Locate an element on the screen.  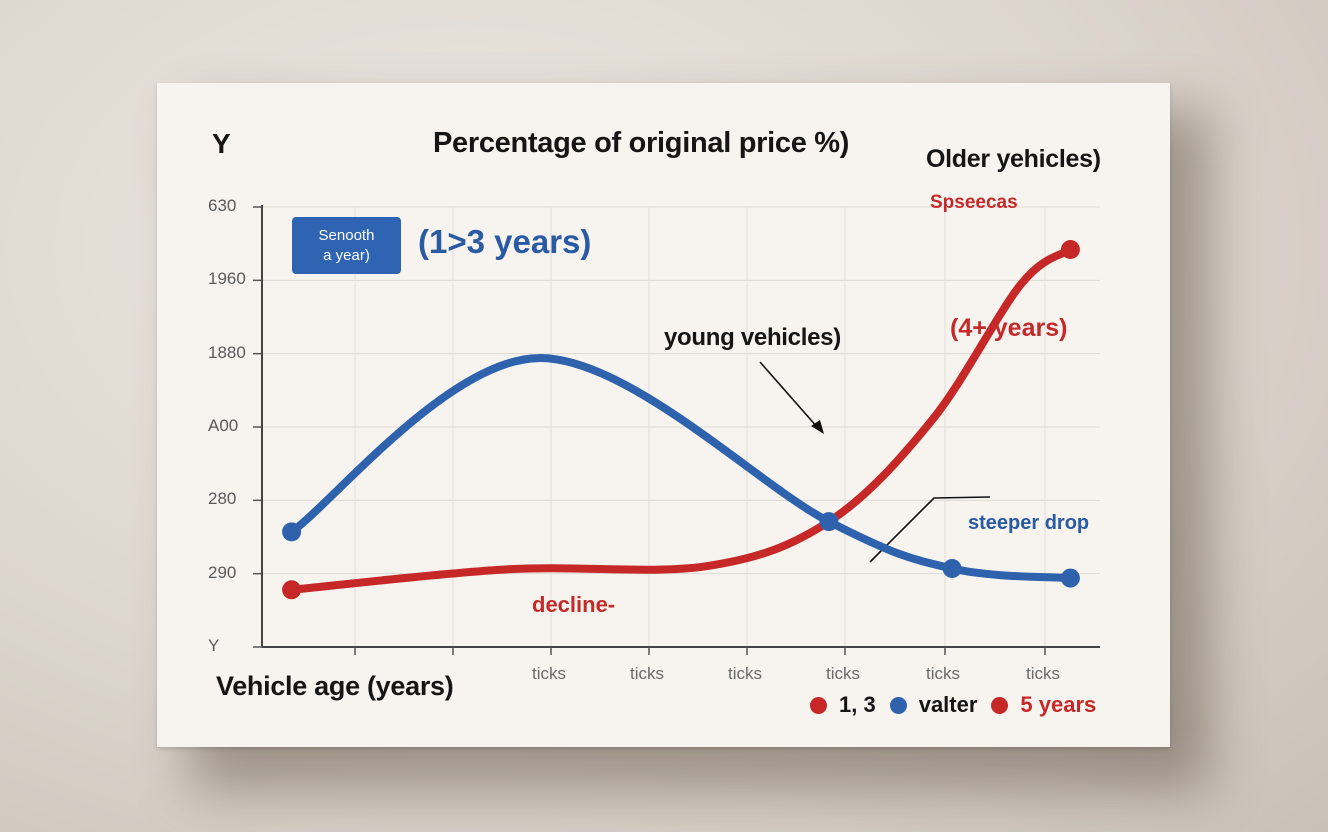
y-tick-label: 290 is located at coordinates (222, 572).